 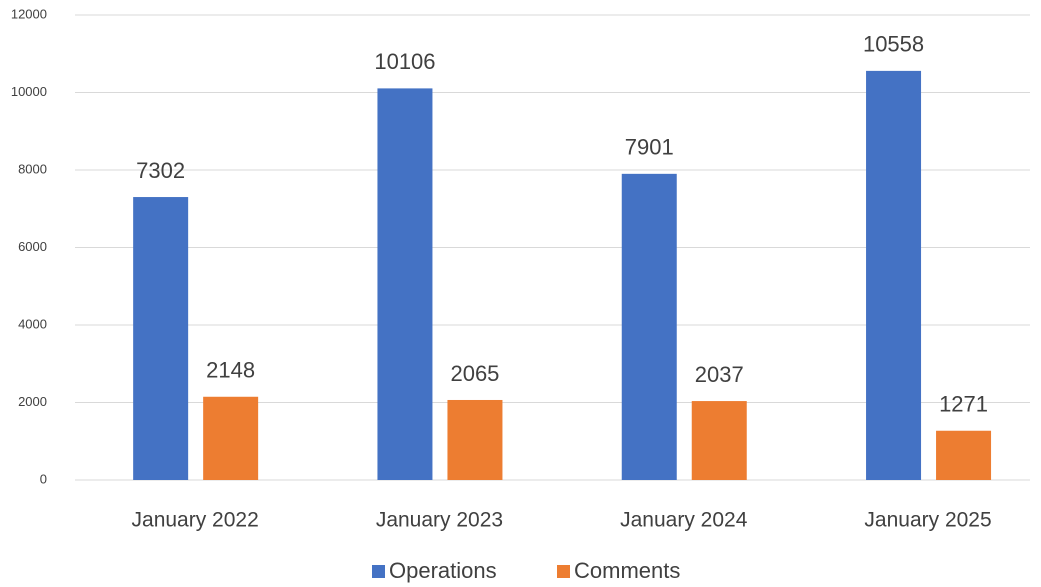 I want to click on value-label: 7901, so click(x=649, y=147).